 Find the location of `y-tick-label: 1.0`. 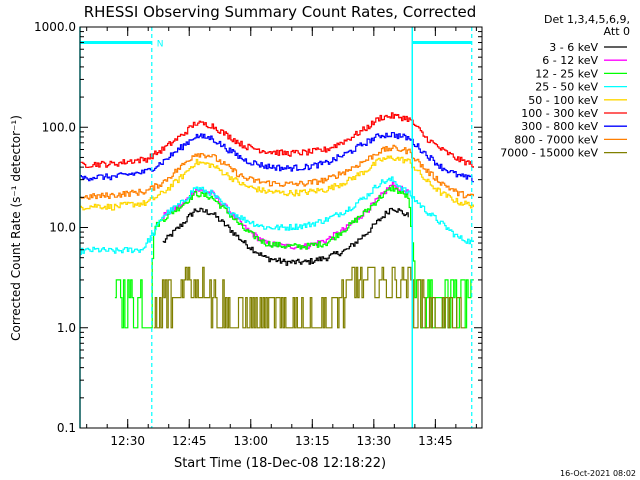

y-tick-label: 1.0 is located at coordinates (66, 328).